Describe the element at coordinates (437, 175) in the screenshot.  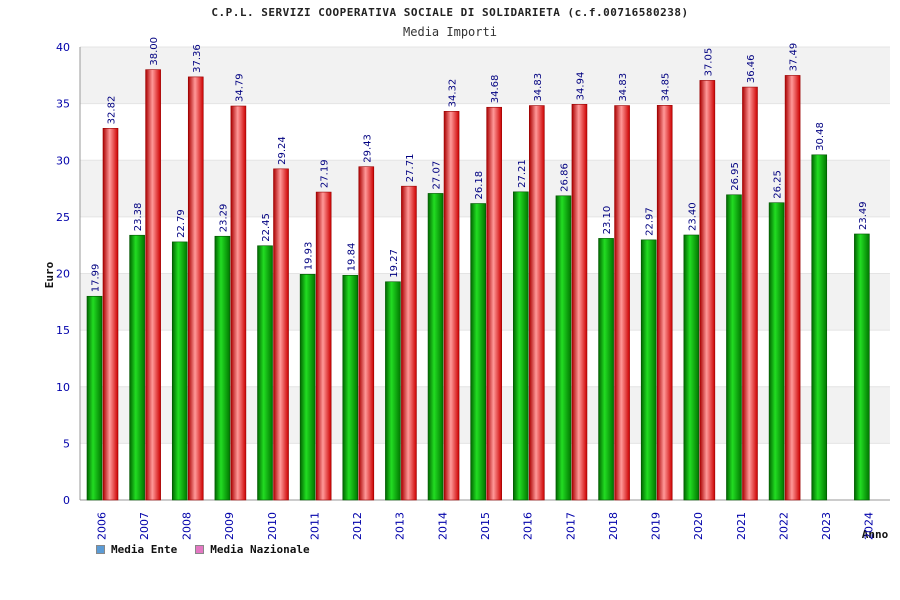
I see `ente-value-label: 27.07` at that location.